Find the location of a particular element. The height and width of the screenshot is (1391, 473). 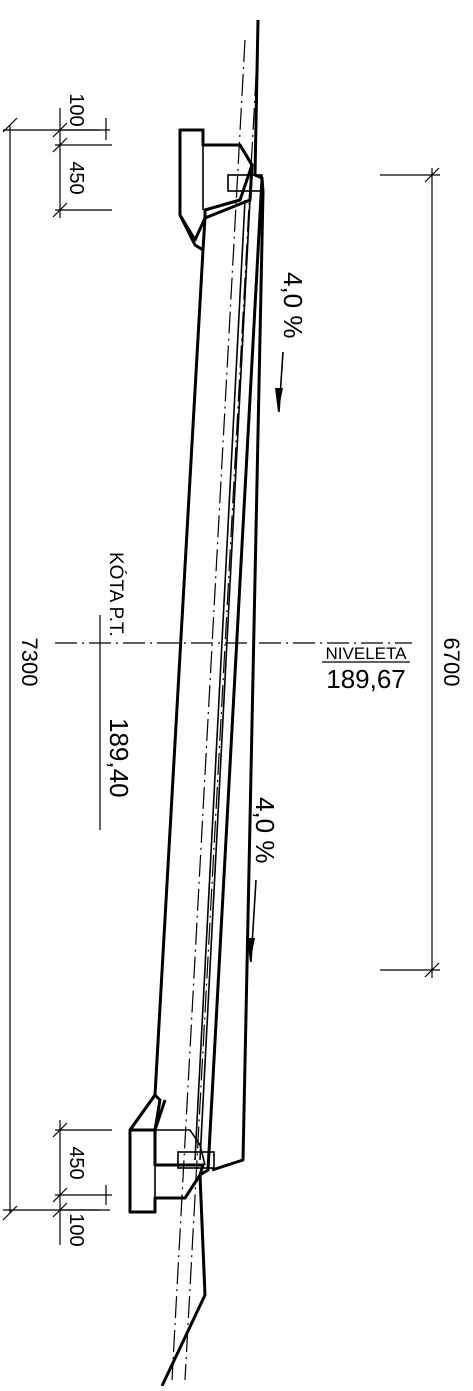

niveleta-label: NIVELETA is located at coordinates (367, 653).